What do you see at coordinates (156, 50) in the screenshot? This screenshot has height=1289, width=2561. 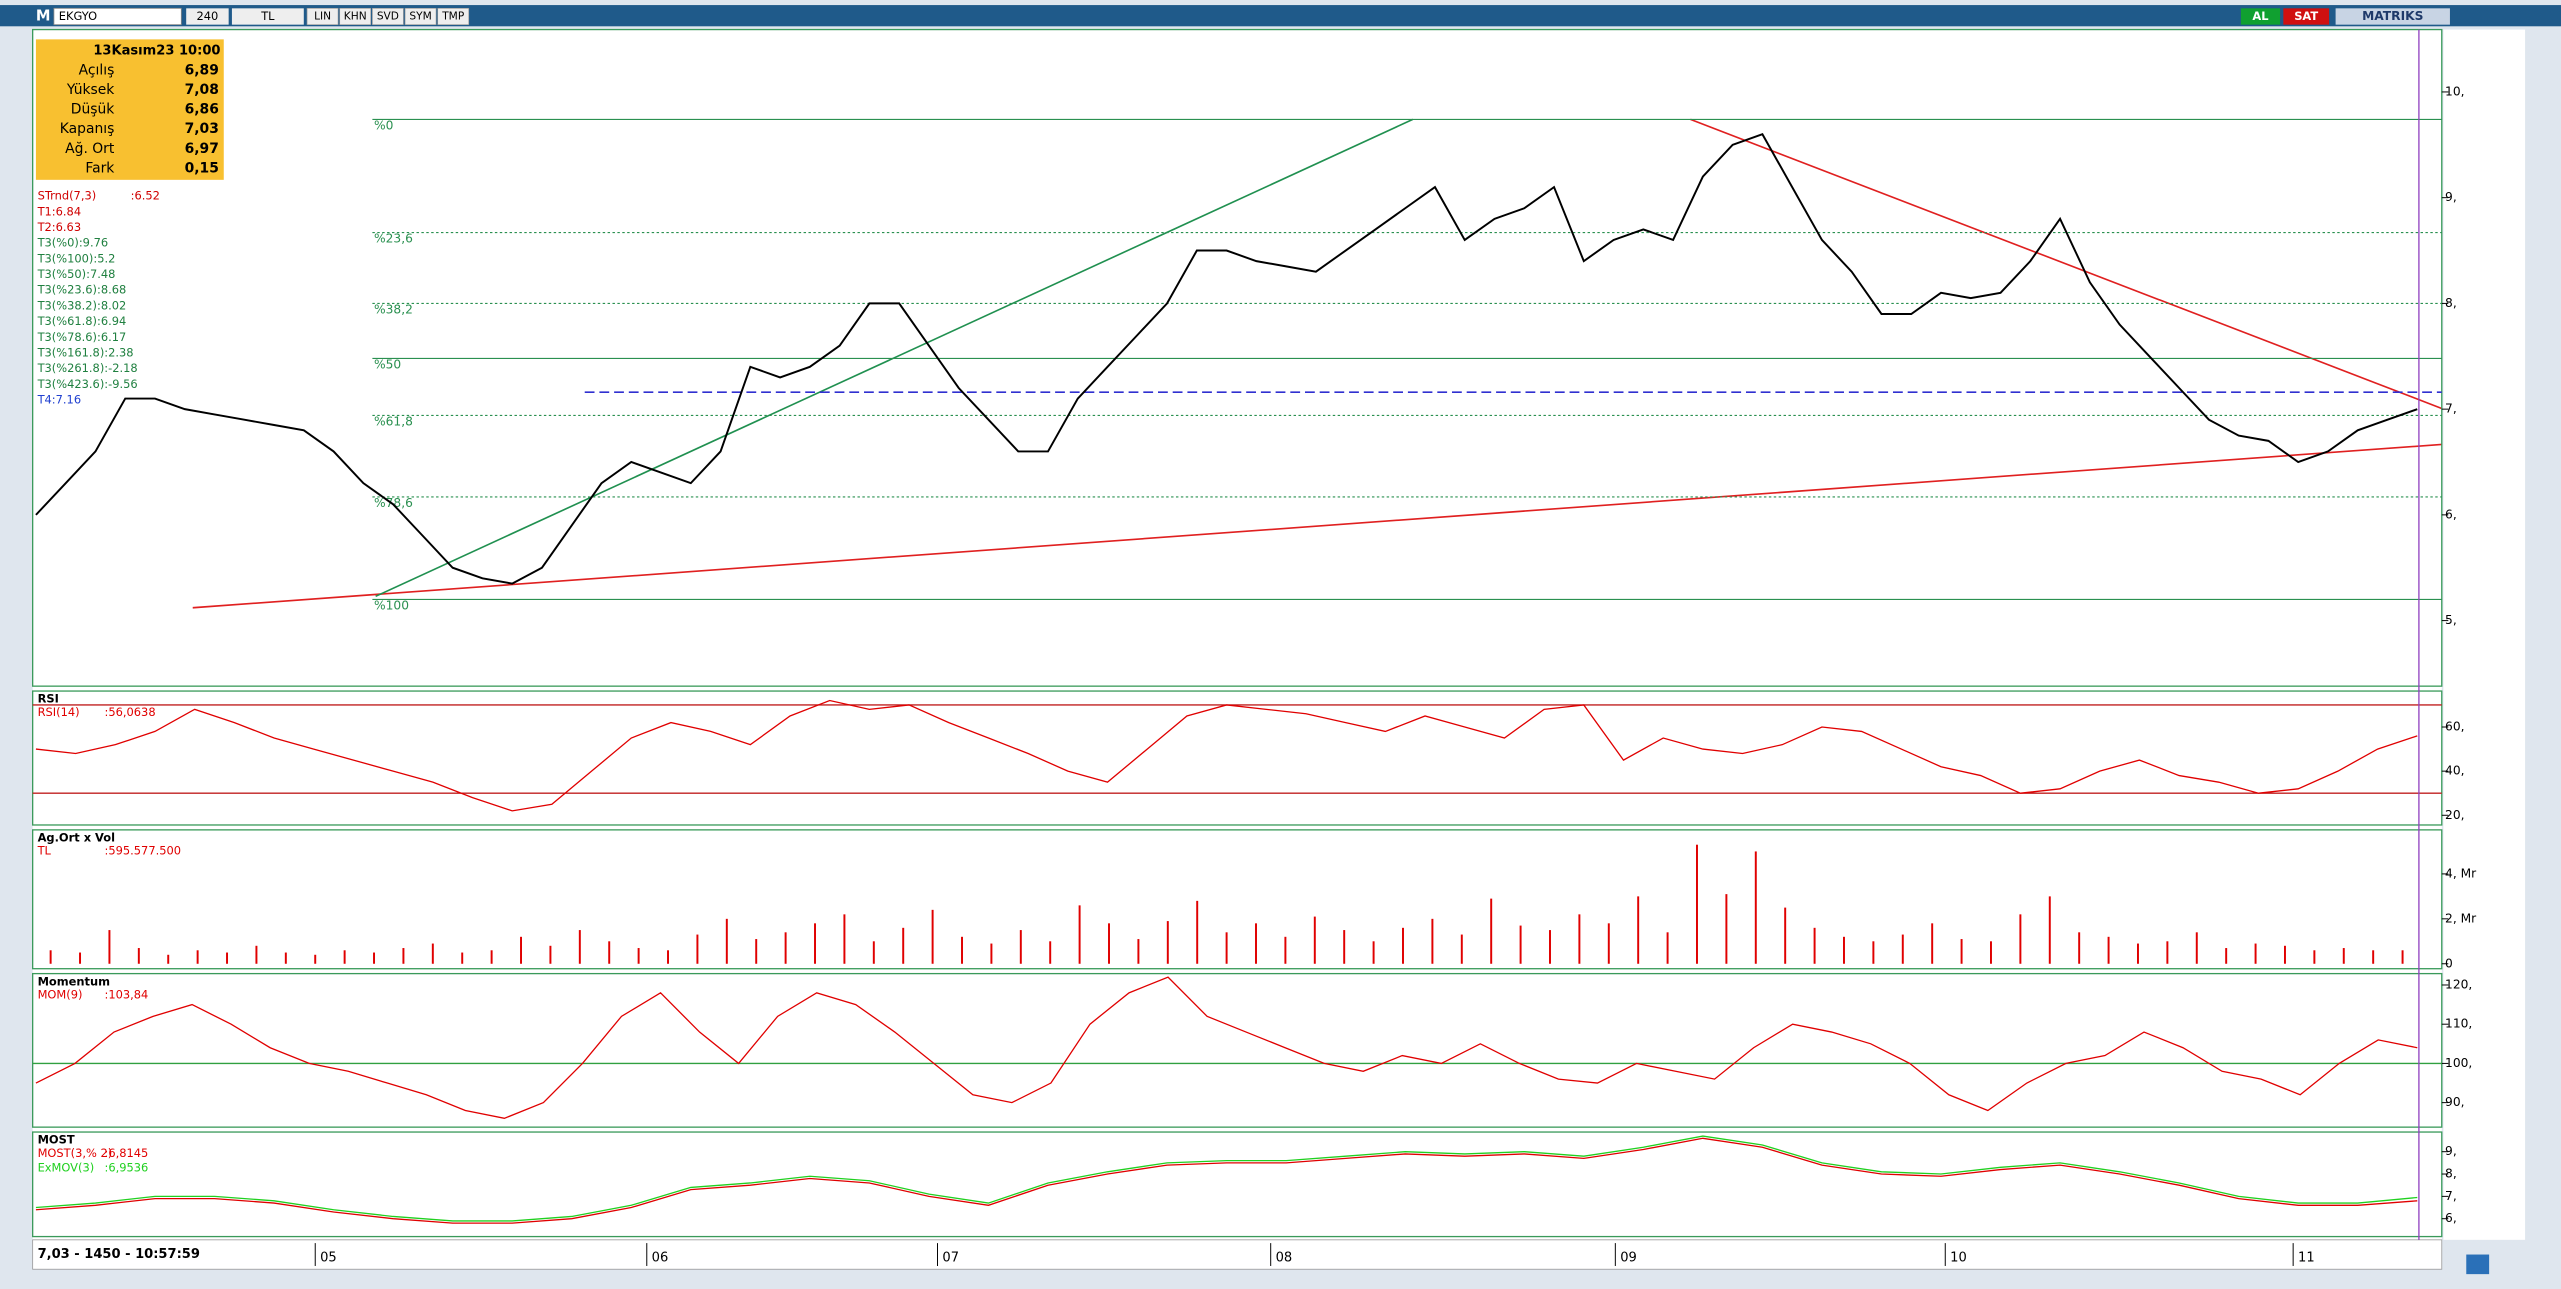 I see `info-date: 13Kasım23 10:00` at bounding box center [156, 50].